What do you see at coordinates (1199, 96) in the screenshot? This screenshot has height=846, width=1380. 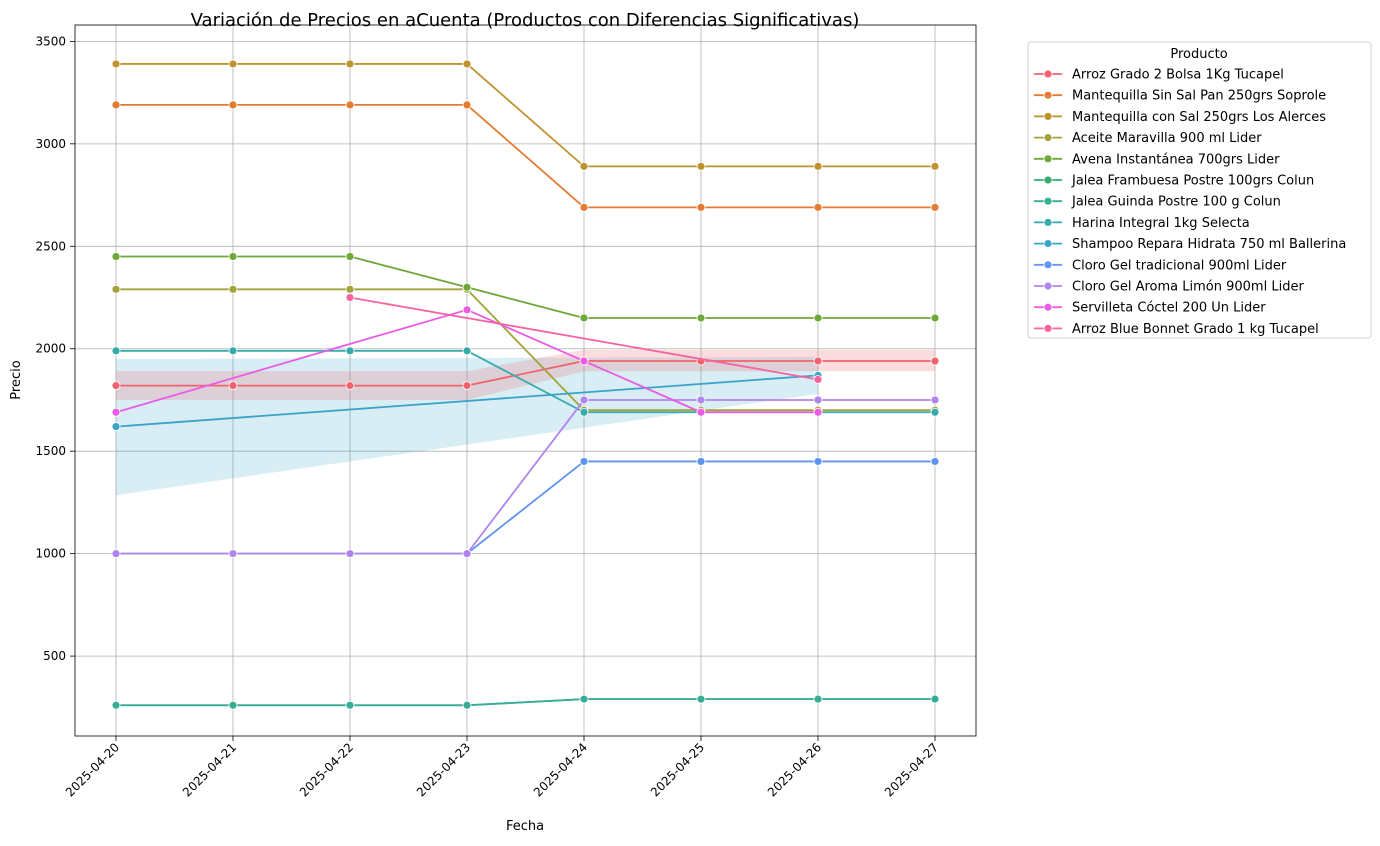 I see `legend-label: Mantequilla Sin Sal Pan 250grs Soprole` at bounding box center [1199, 96].